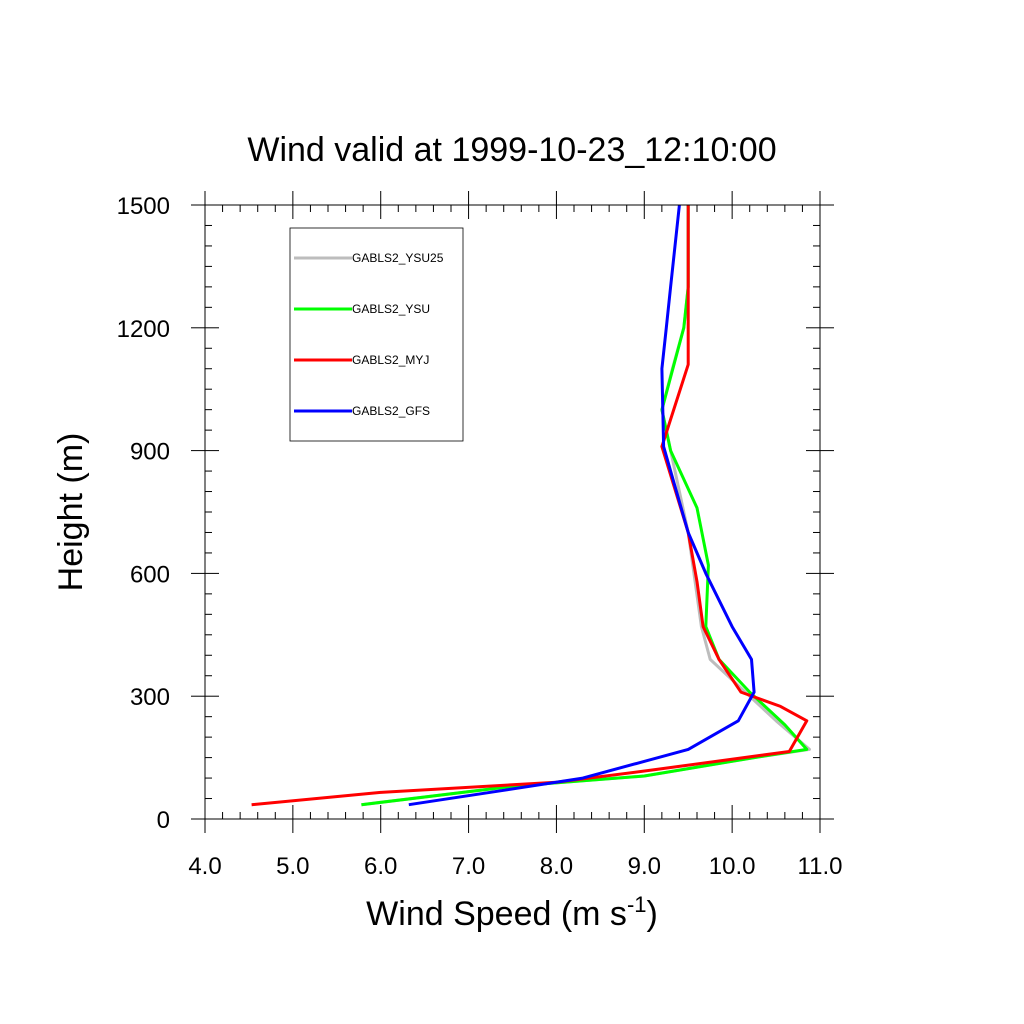 The image size is (1024, 1024). What do you see at coordinates (71, 512) in the screenshot?
I see `y-axis-title: Height (m)` at bounding box center [71, 512].